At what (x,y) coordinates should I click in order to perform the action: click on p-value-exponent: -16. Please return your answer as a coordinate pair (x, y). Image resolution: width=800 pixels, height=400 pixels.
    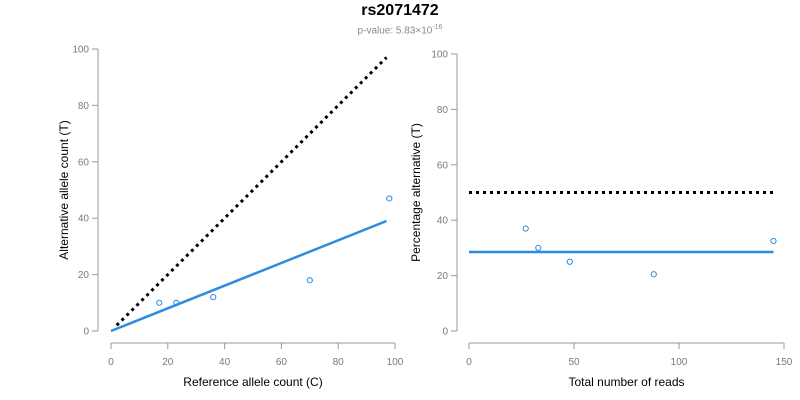
    Looking at the image, I should click on (437, 27).